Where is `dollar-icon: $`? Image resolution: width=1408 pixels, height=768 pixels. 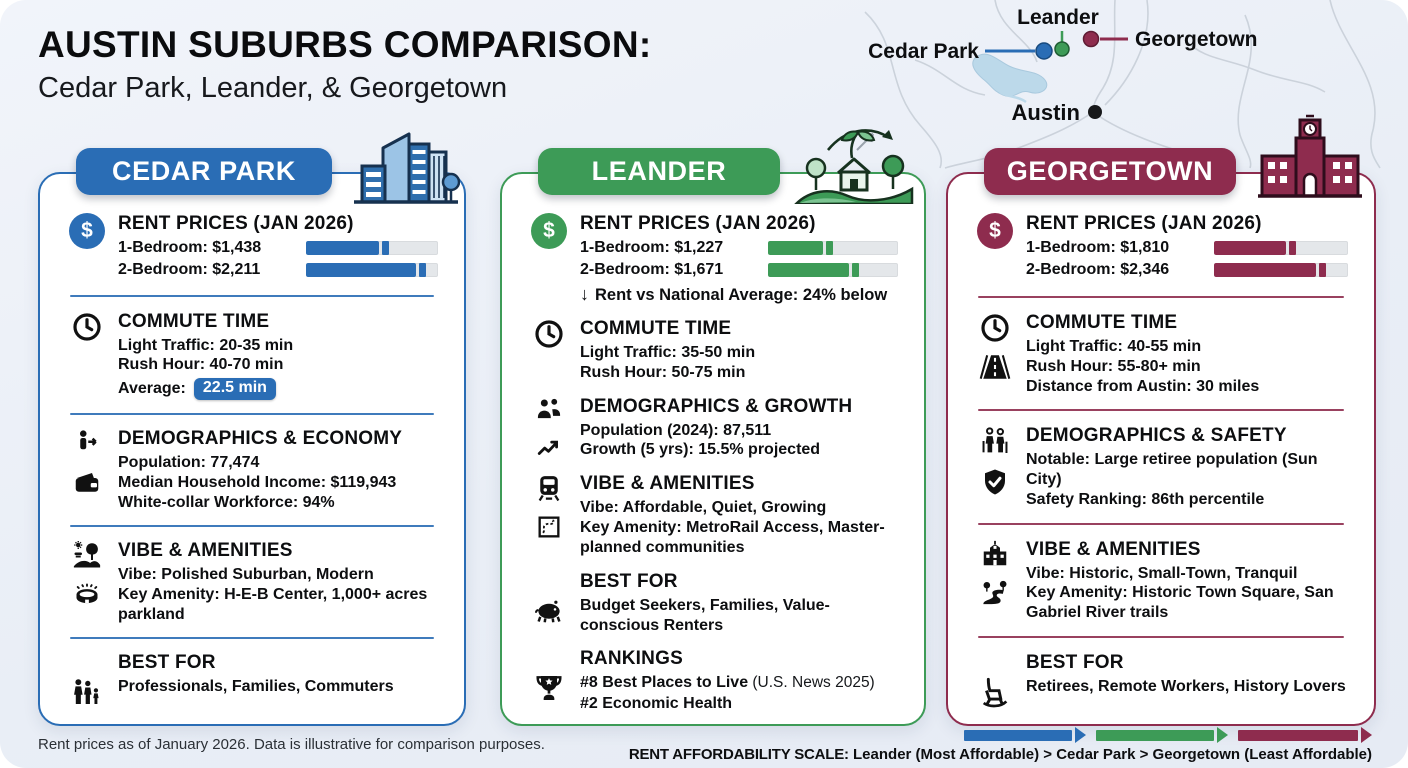 dollar-icon: $ is located at coordinates (549, 231).